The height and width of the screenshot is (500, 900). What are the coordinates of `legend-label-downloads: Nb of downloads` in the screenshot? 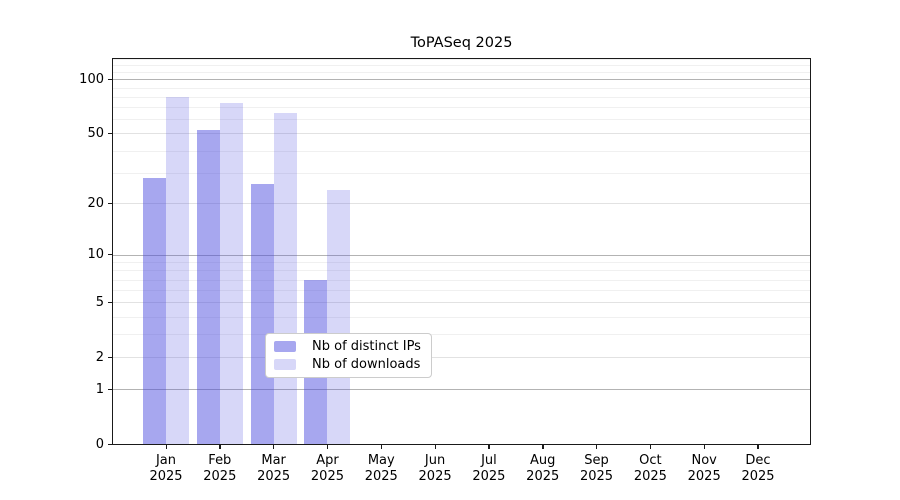 It's located at (366, 364).